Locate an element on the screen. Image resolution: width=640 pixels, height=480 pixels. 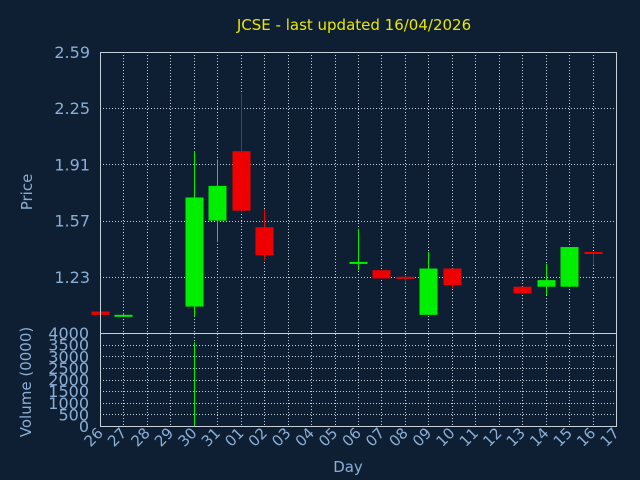
day-tick-label: 13 is located at coordinates (516, 437).